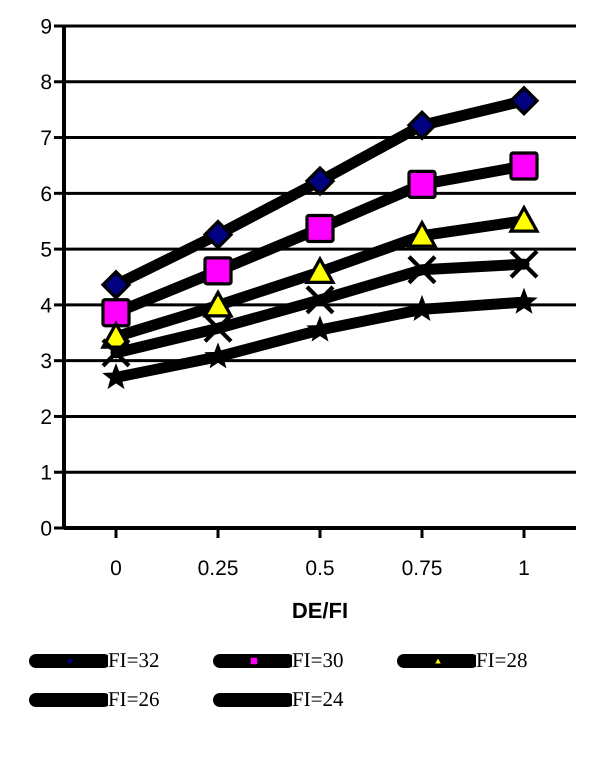 The image size is (598, 781). What do you see at coordinates (46, 306) in the screenshot?
I see `y-tick-label: 4` at bounding box center [46, 306].